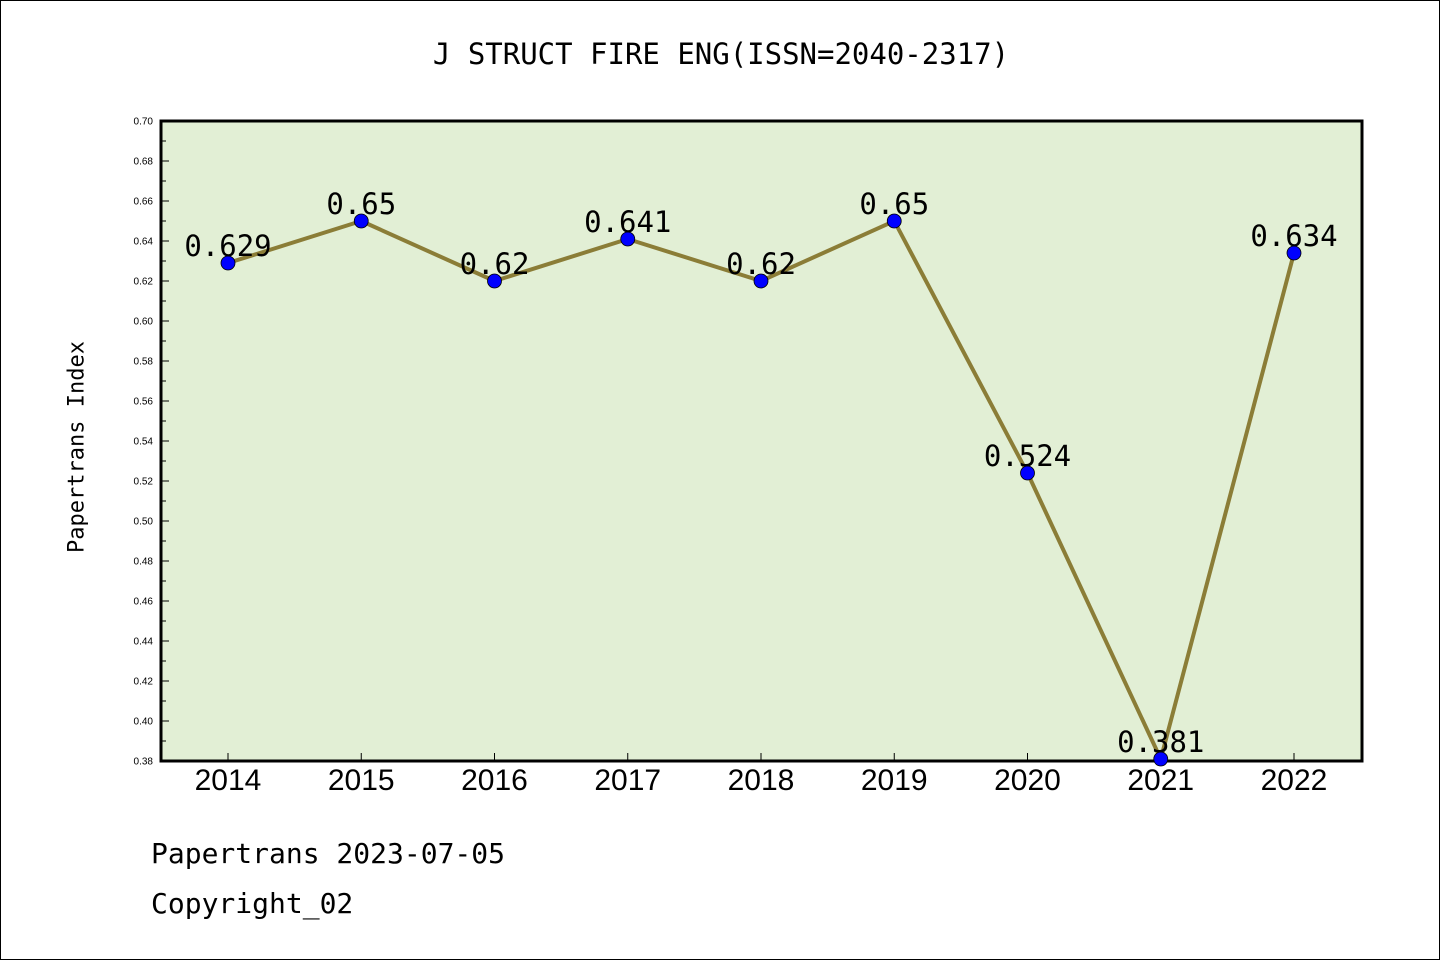  I want to click on x-tick-label: 2016, so click(494, 780).